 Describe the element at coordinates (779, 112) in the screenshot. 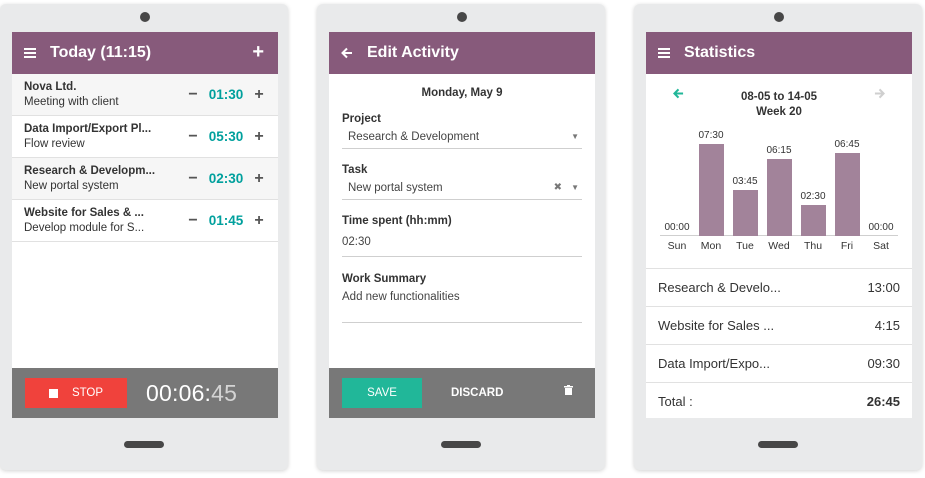

I see `week-number: Week 20` at that location.